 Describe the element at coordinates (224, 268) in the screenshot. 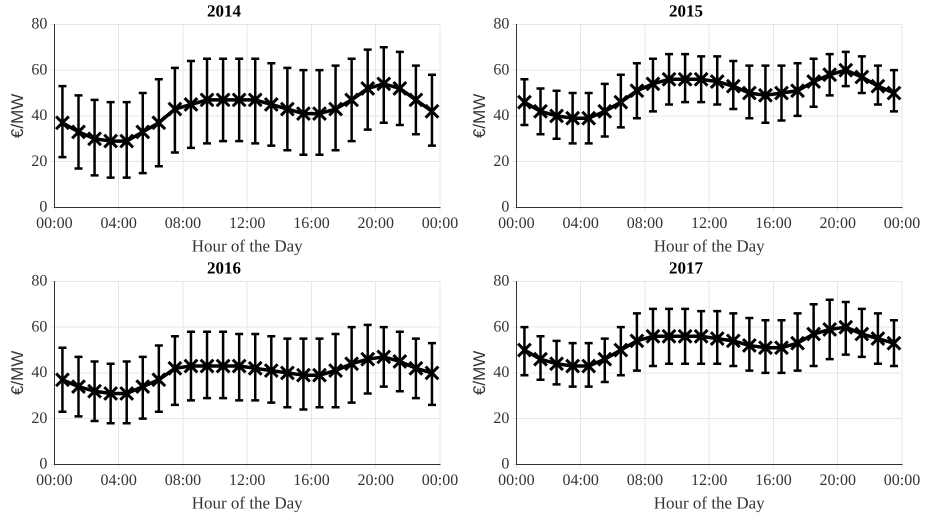

I see `chart-title: 2016` at that location.